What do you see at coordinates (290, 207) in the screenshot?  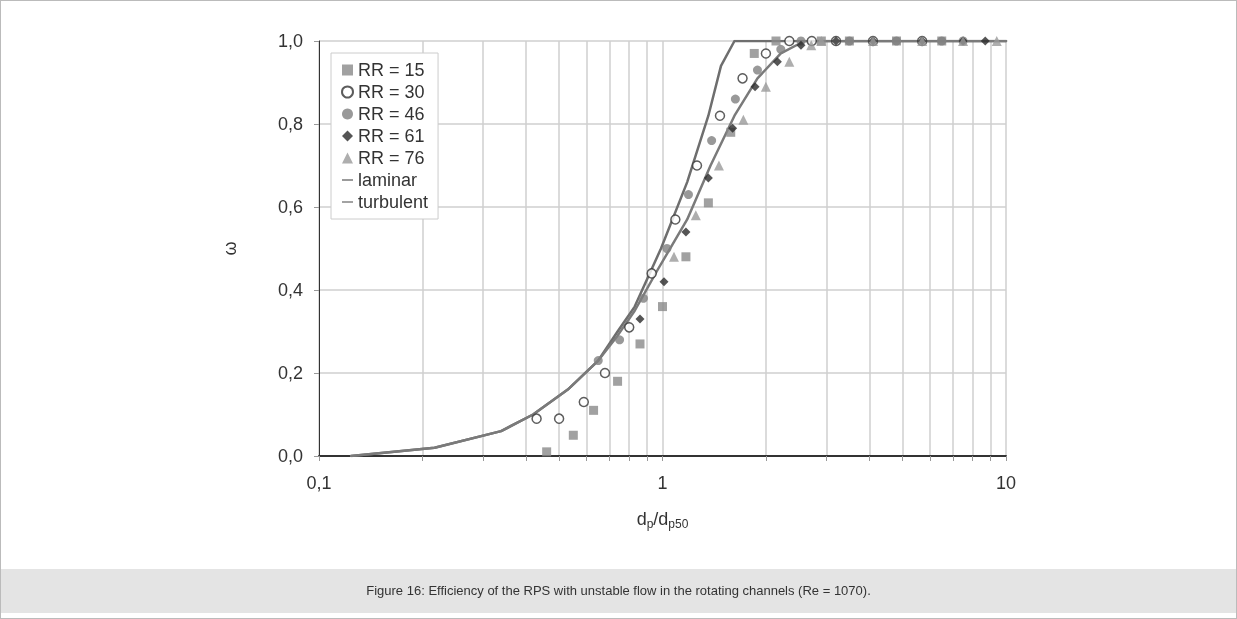 I see `y-tick-label: 0,6` at bounding box center [290, 207].